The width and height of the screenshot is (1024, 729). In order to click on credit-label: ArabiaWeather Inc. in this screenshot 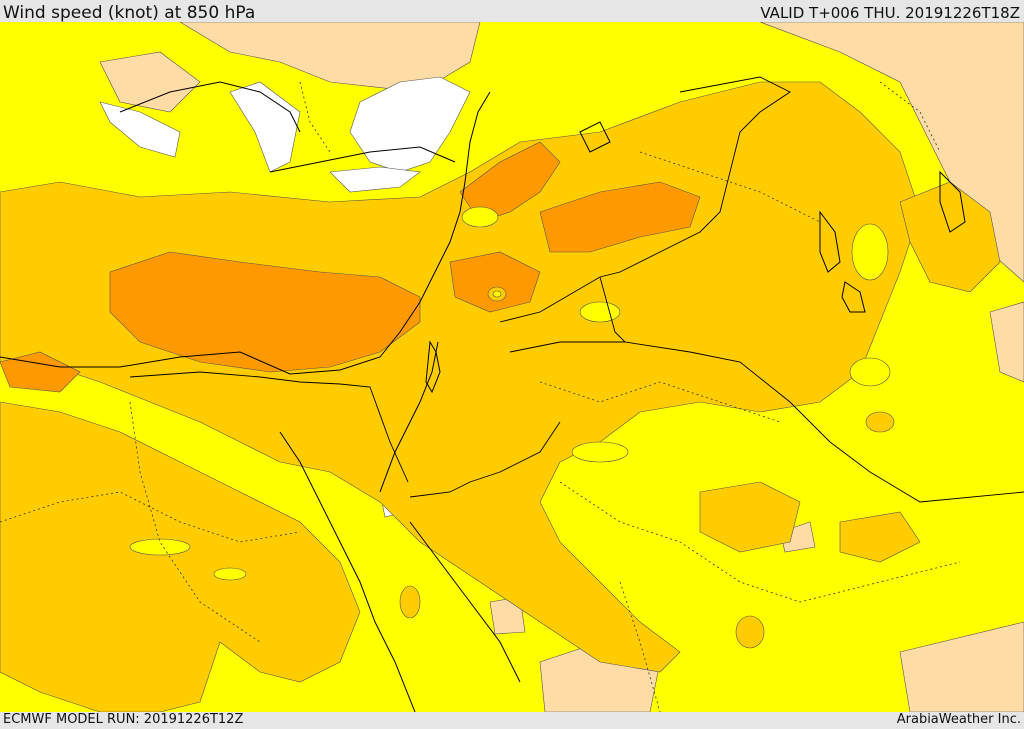, I will do `click(958, 719)`.